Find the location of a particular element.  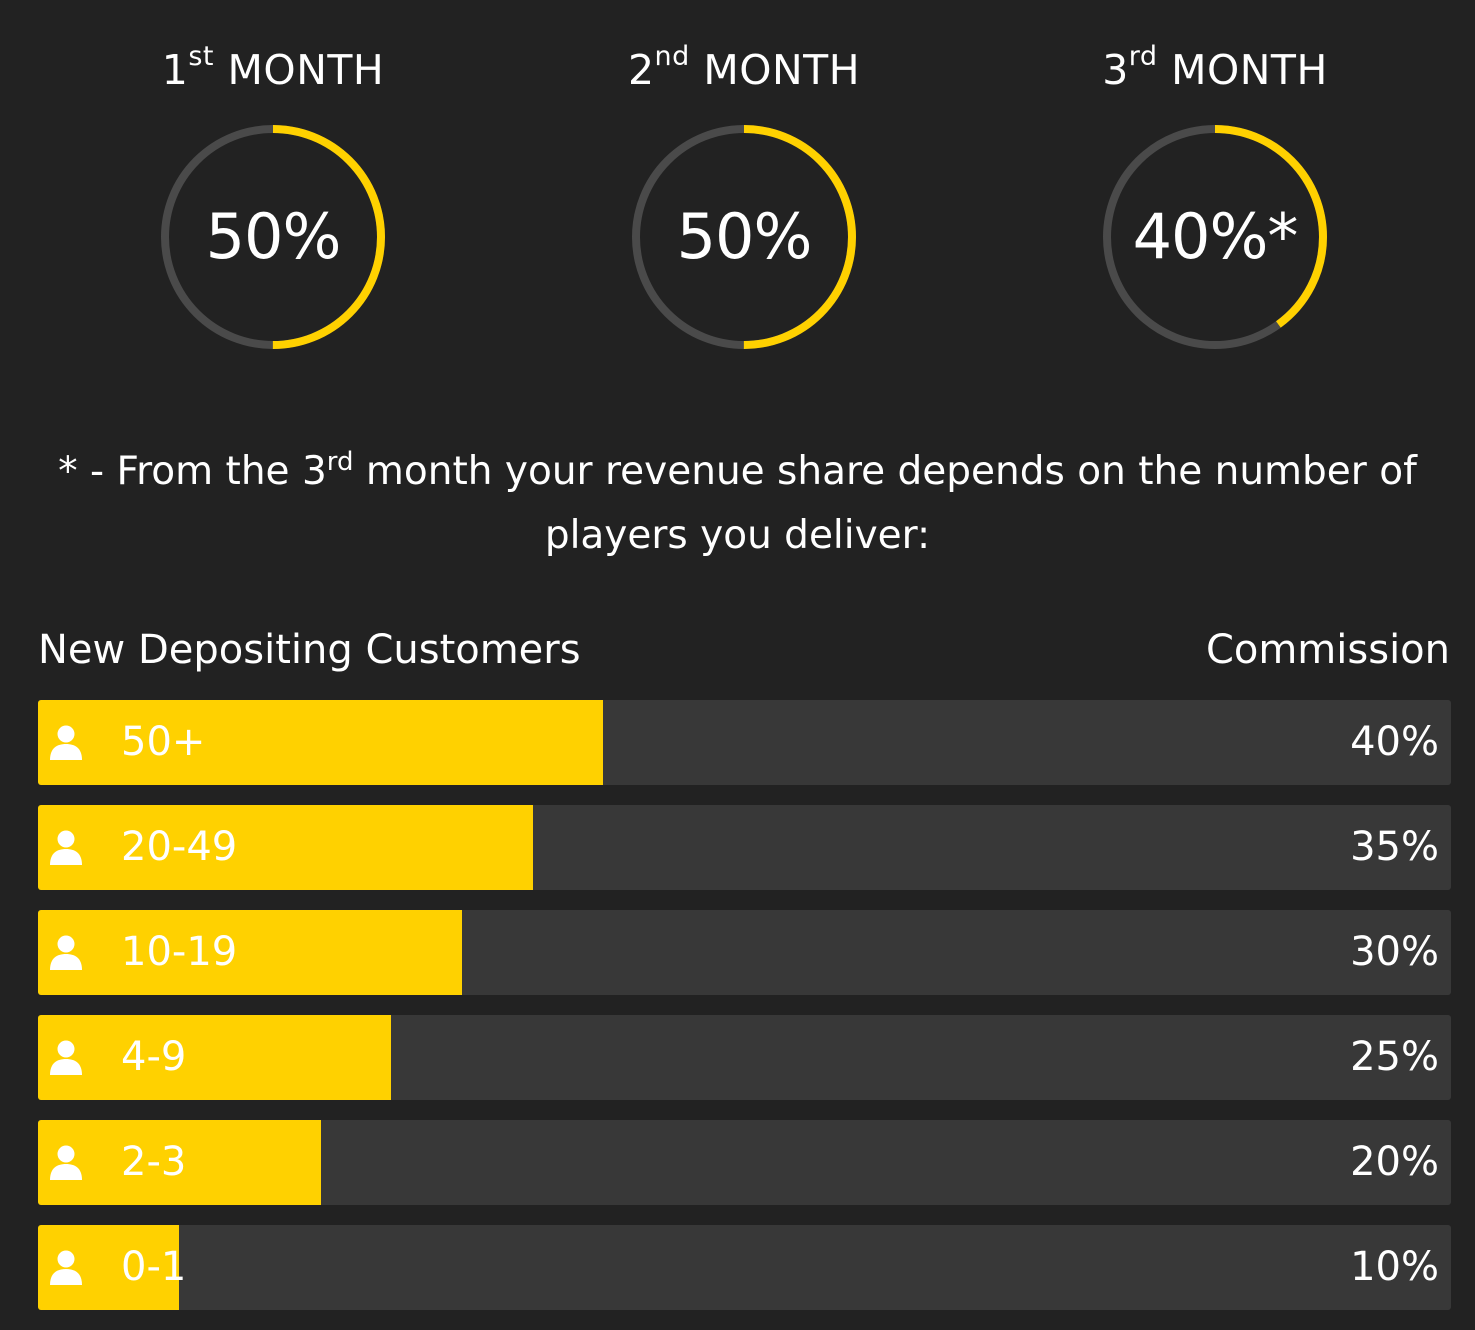

tier-row: 2-3 20% is located at coordinates (744, 1162).